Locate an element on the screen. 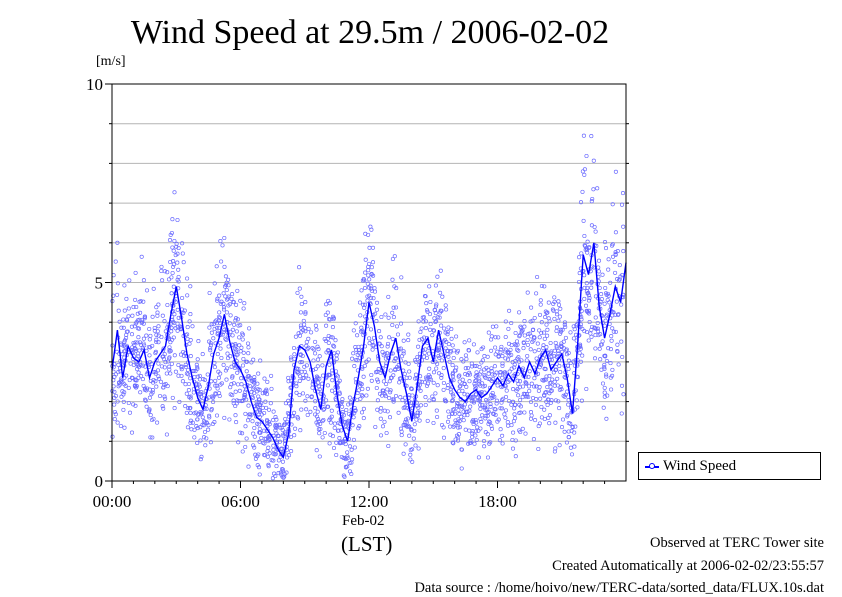 The height and width of the screenshot is (597, 842). legend: Wind Speed is located at coordinates (729, 466).